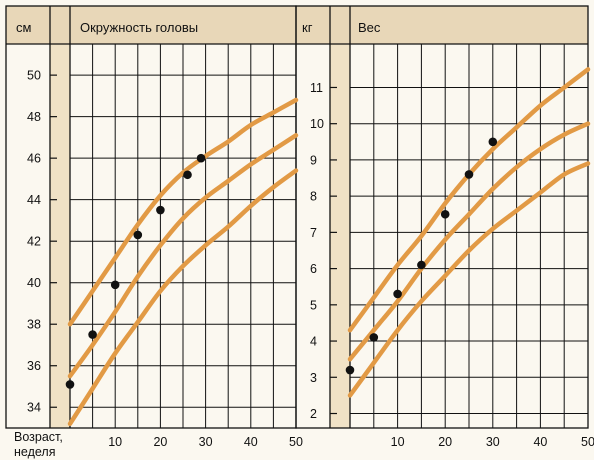  What do you see at coordinates (34, 159) in the screenshot?
I see `head-y-tick-label: 46` at bounding box center [34, 159].